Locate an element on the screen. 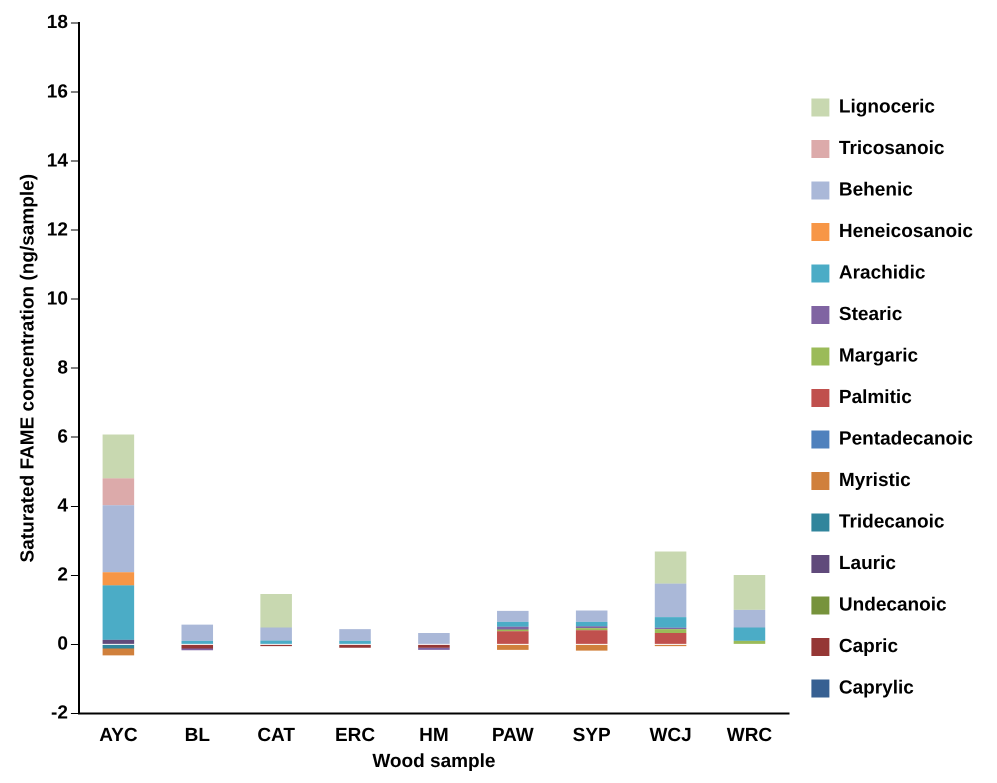  x-tick-label: WCJ is located at coordinates (670, 735).